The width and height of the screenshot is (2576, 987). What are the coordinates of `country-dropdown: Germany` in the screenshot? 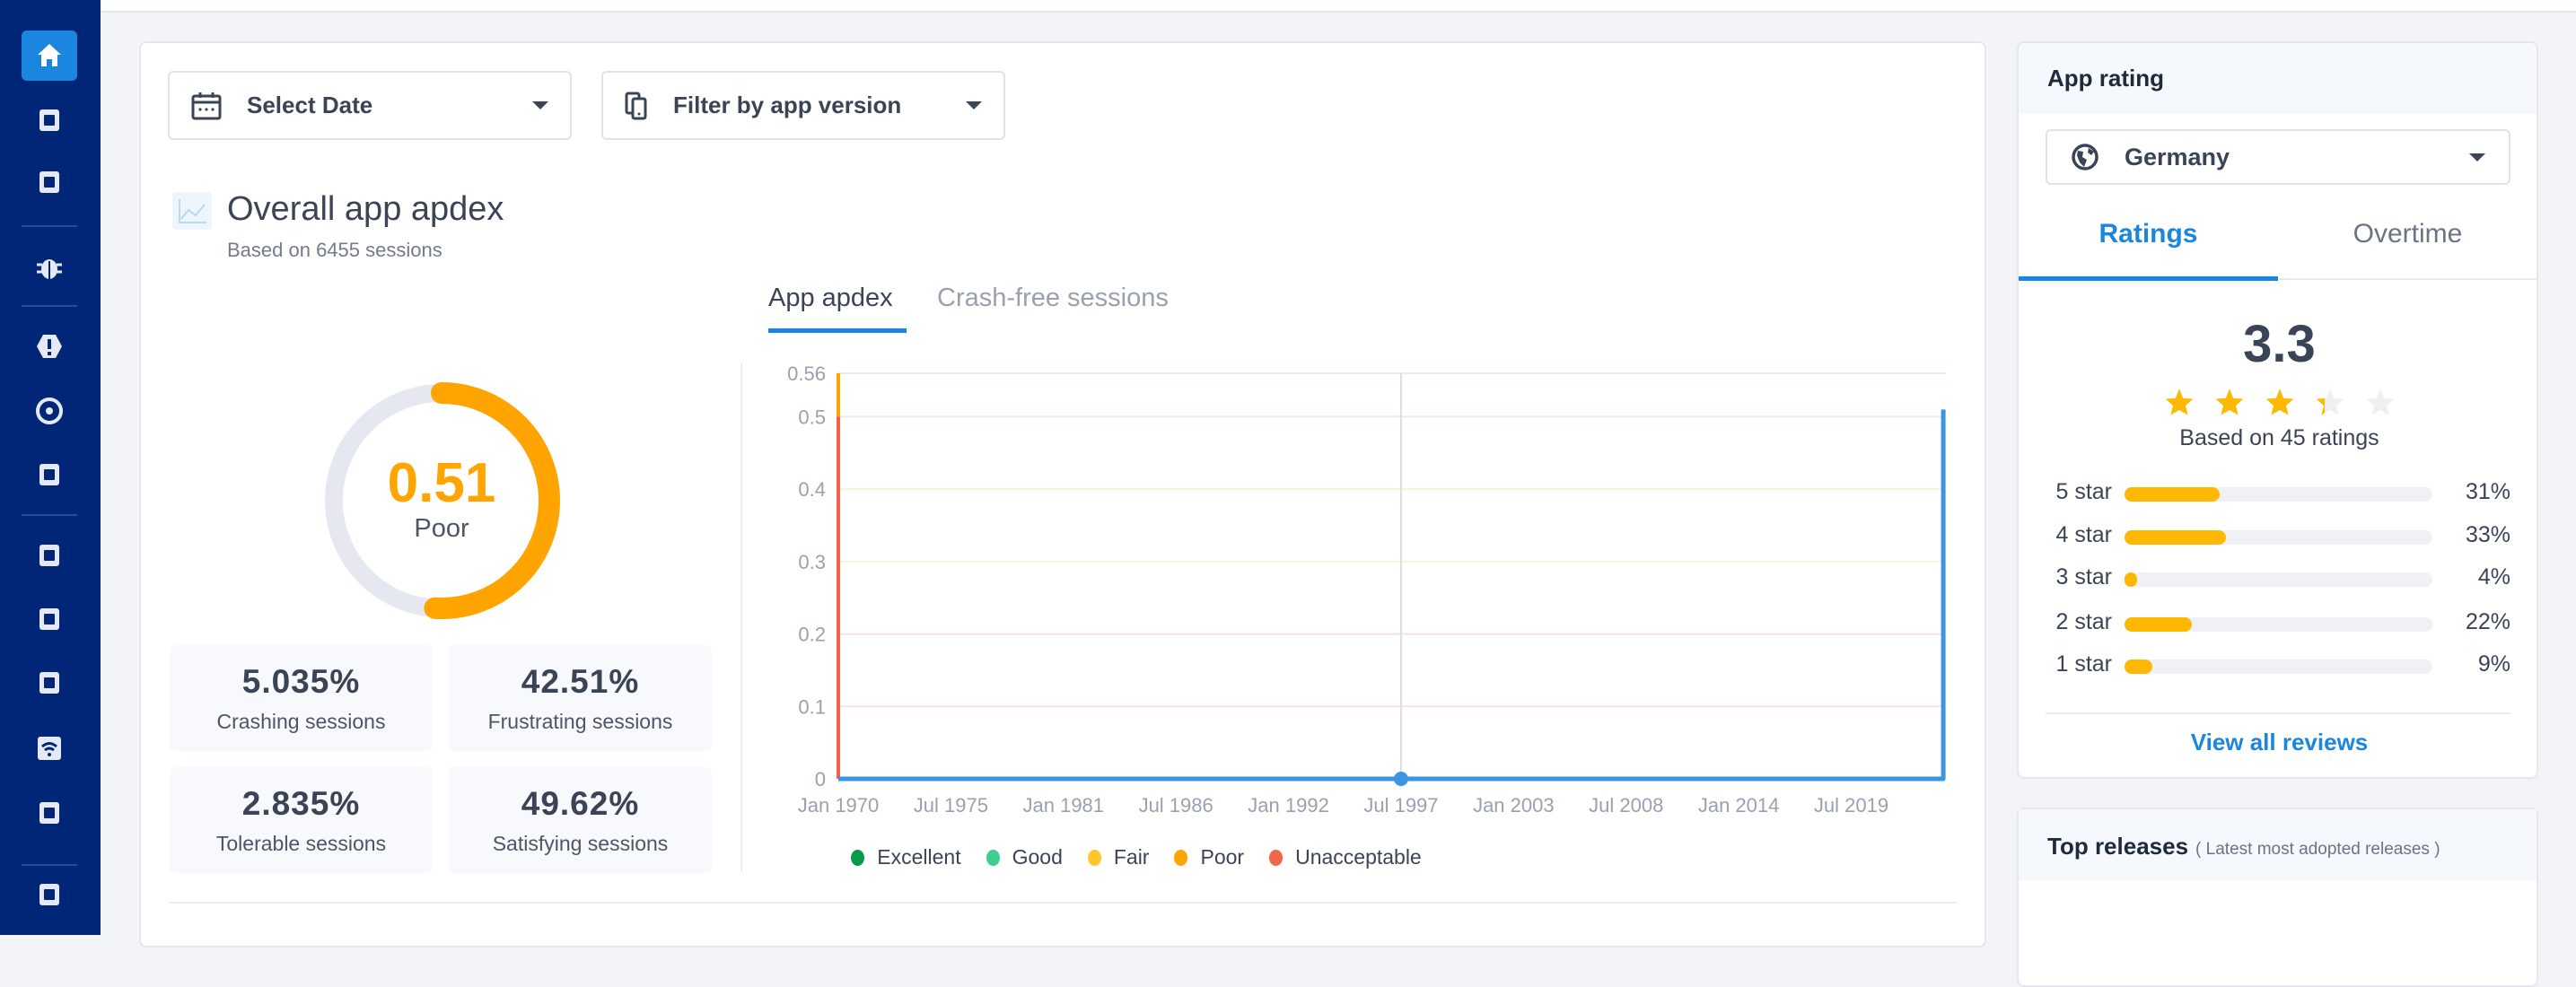 It's located at (2278, 157).